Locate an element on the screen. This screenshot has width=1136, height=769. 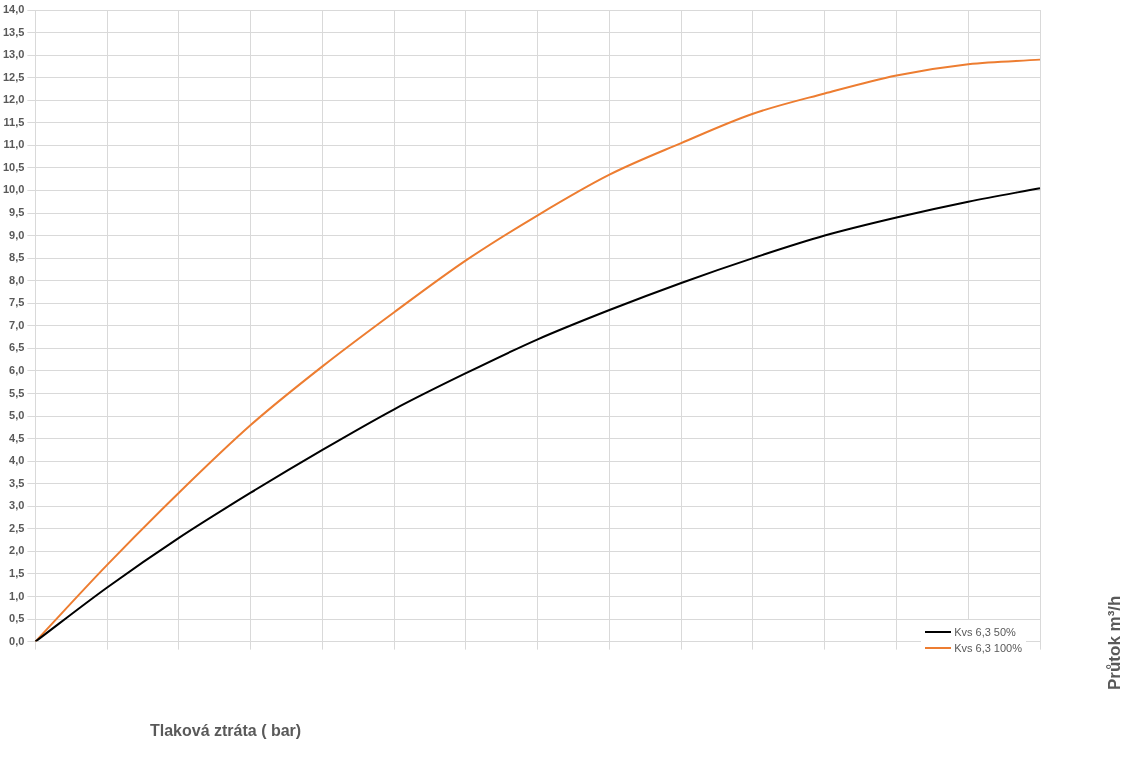
y-tick-label: 4,5 is located at coordinates (17, 437).